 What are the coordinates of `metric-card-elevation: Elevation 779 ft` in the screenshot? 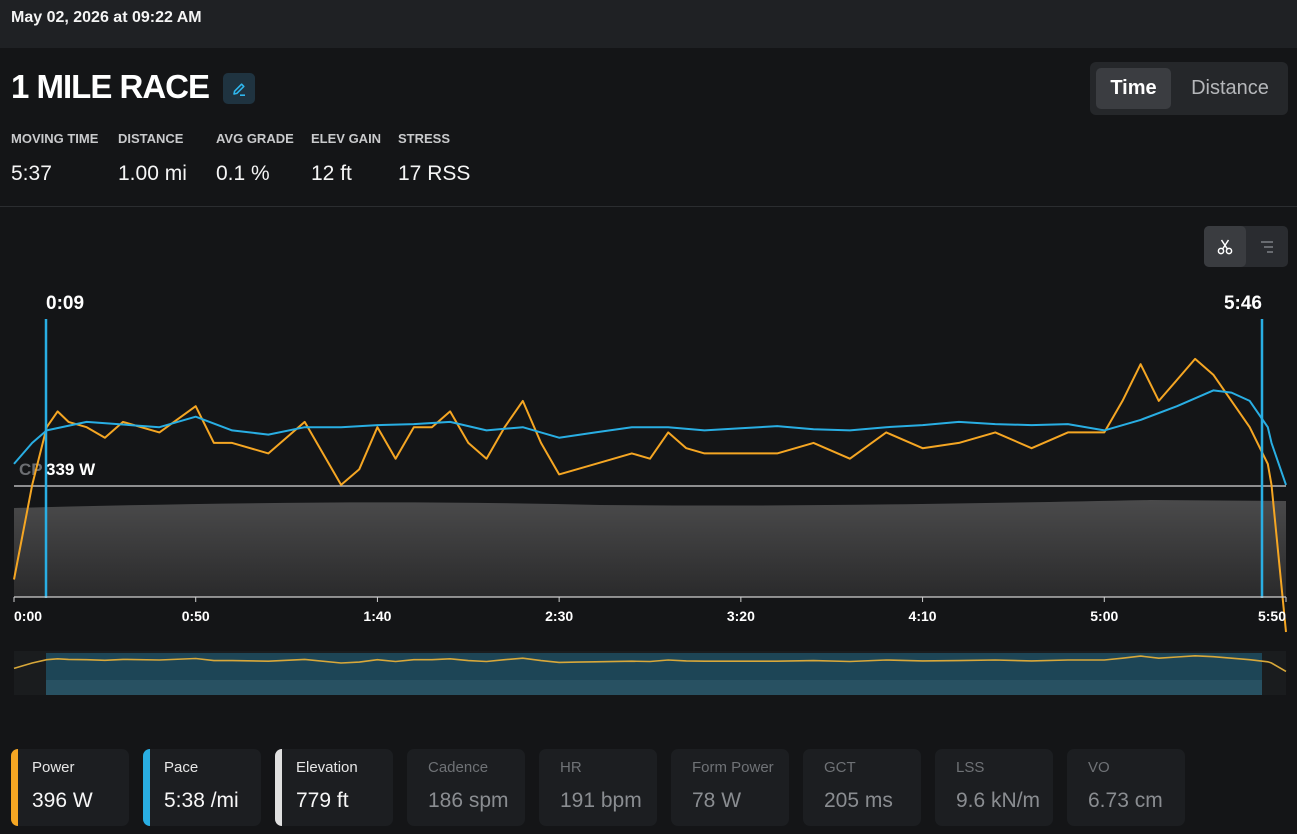 It's located at (334, 787).